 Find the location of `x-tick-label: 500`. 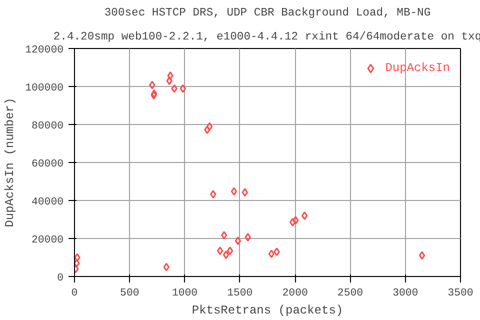

x-tick-label: 500 is located at coordinates (130, 294).